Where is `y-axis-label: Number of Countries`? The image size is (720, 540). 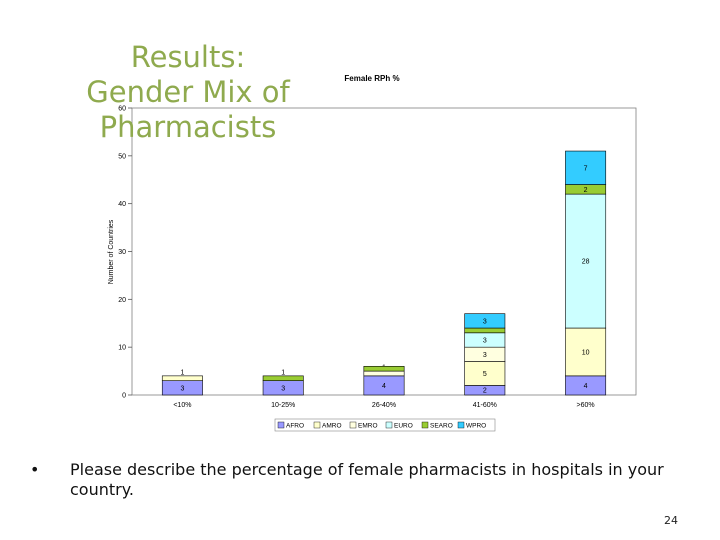 y-axis-label: Number of Countries is located at coordinates (111, 251).